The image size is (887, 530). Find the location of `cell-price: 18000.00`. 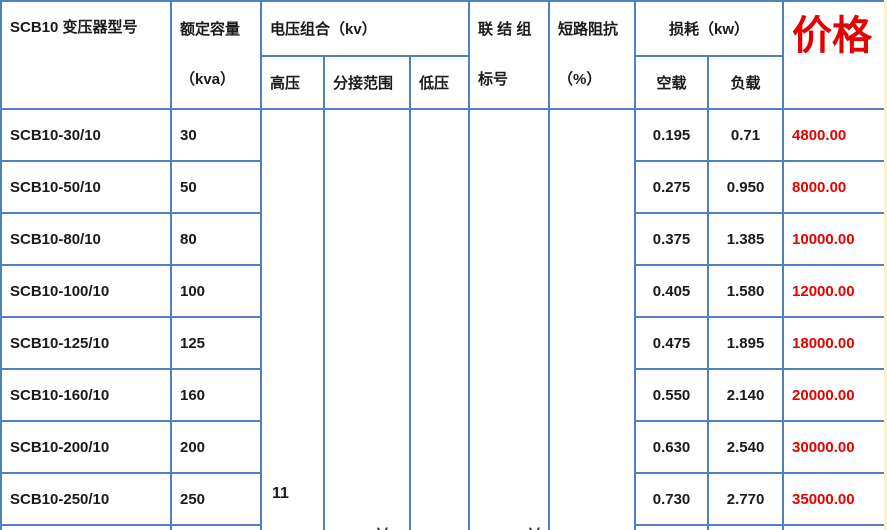

cell-price: 18000.00 is located at coordinates (834, 343).